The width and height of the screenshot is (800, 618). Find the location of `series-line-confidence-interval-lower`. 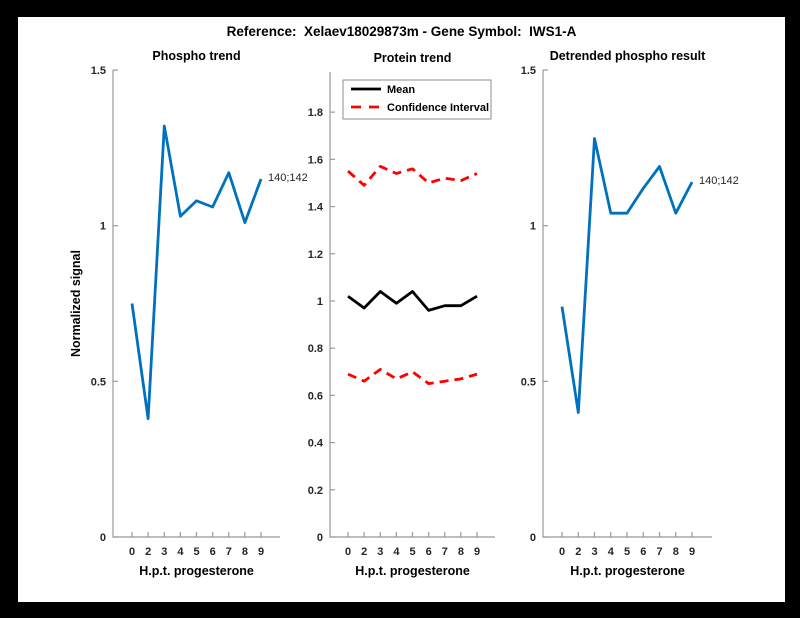

series-line-confidence-interval-lower is located at coordinates (412, 376).